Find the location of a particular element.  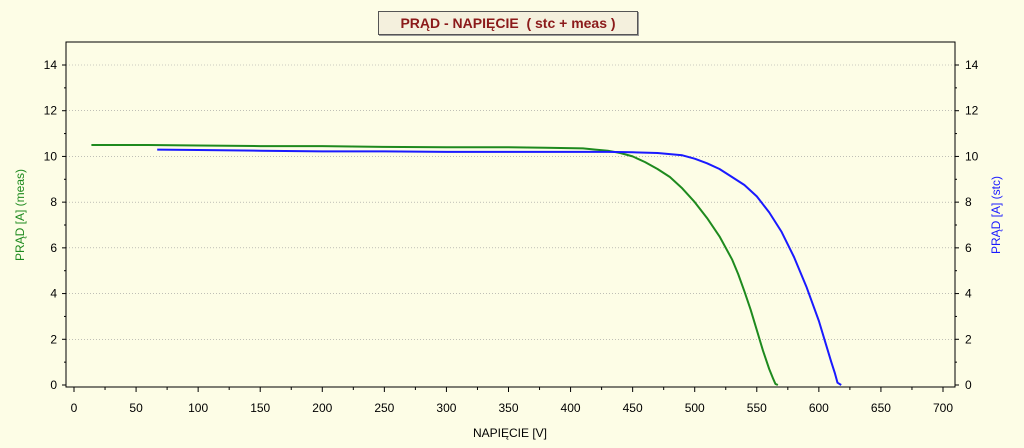

chart-title: PRĄD - NAPIĘCIE ( stc + meas ) is located at coordinates (508, 23).